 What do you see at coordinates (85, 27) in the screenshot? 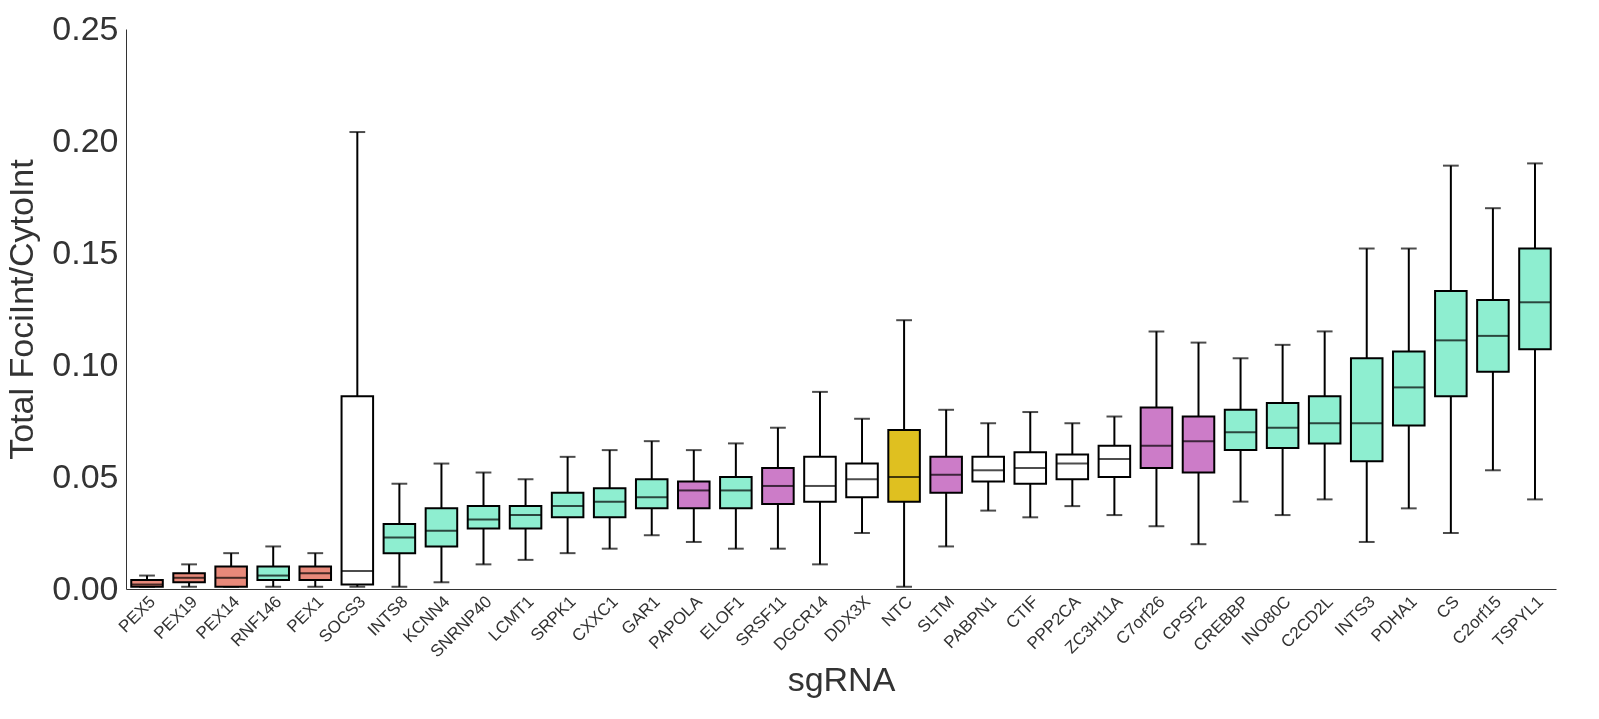
I see `y-tick-label: 0.25` at bounding box center [85, 27].